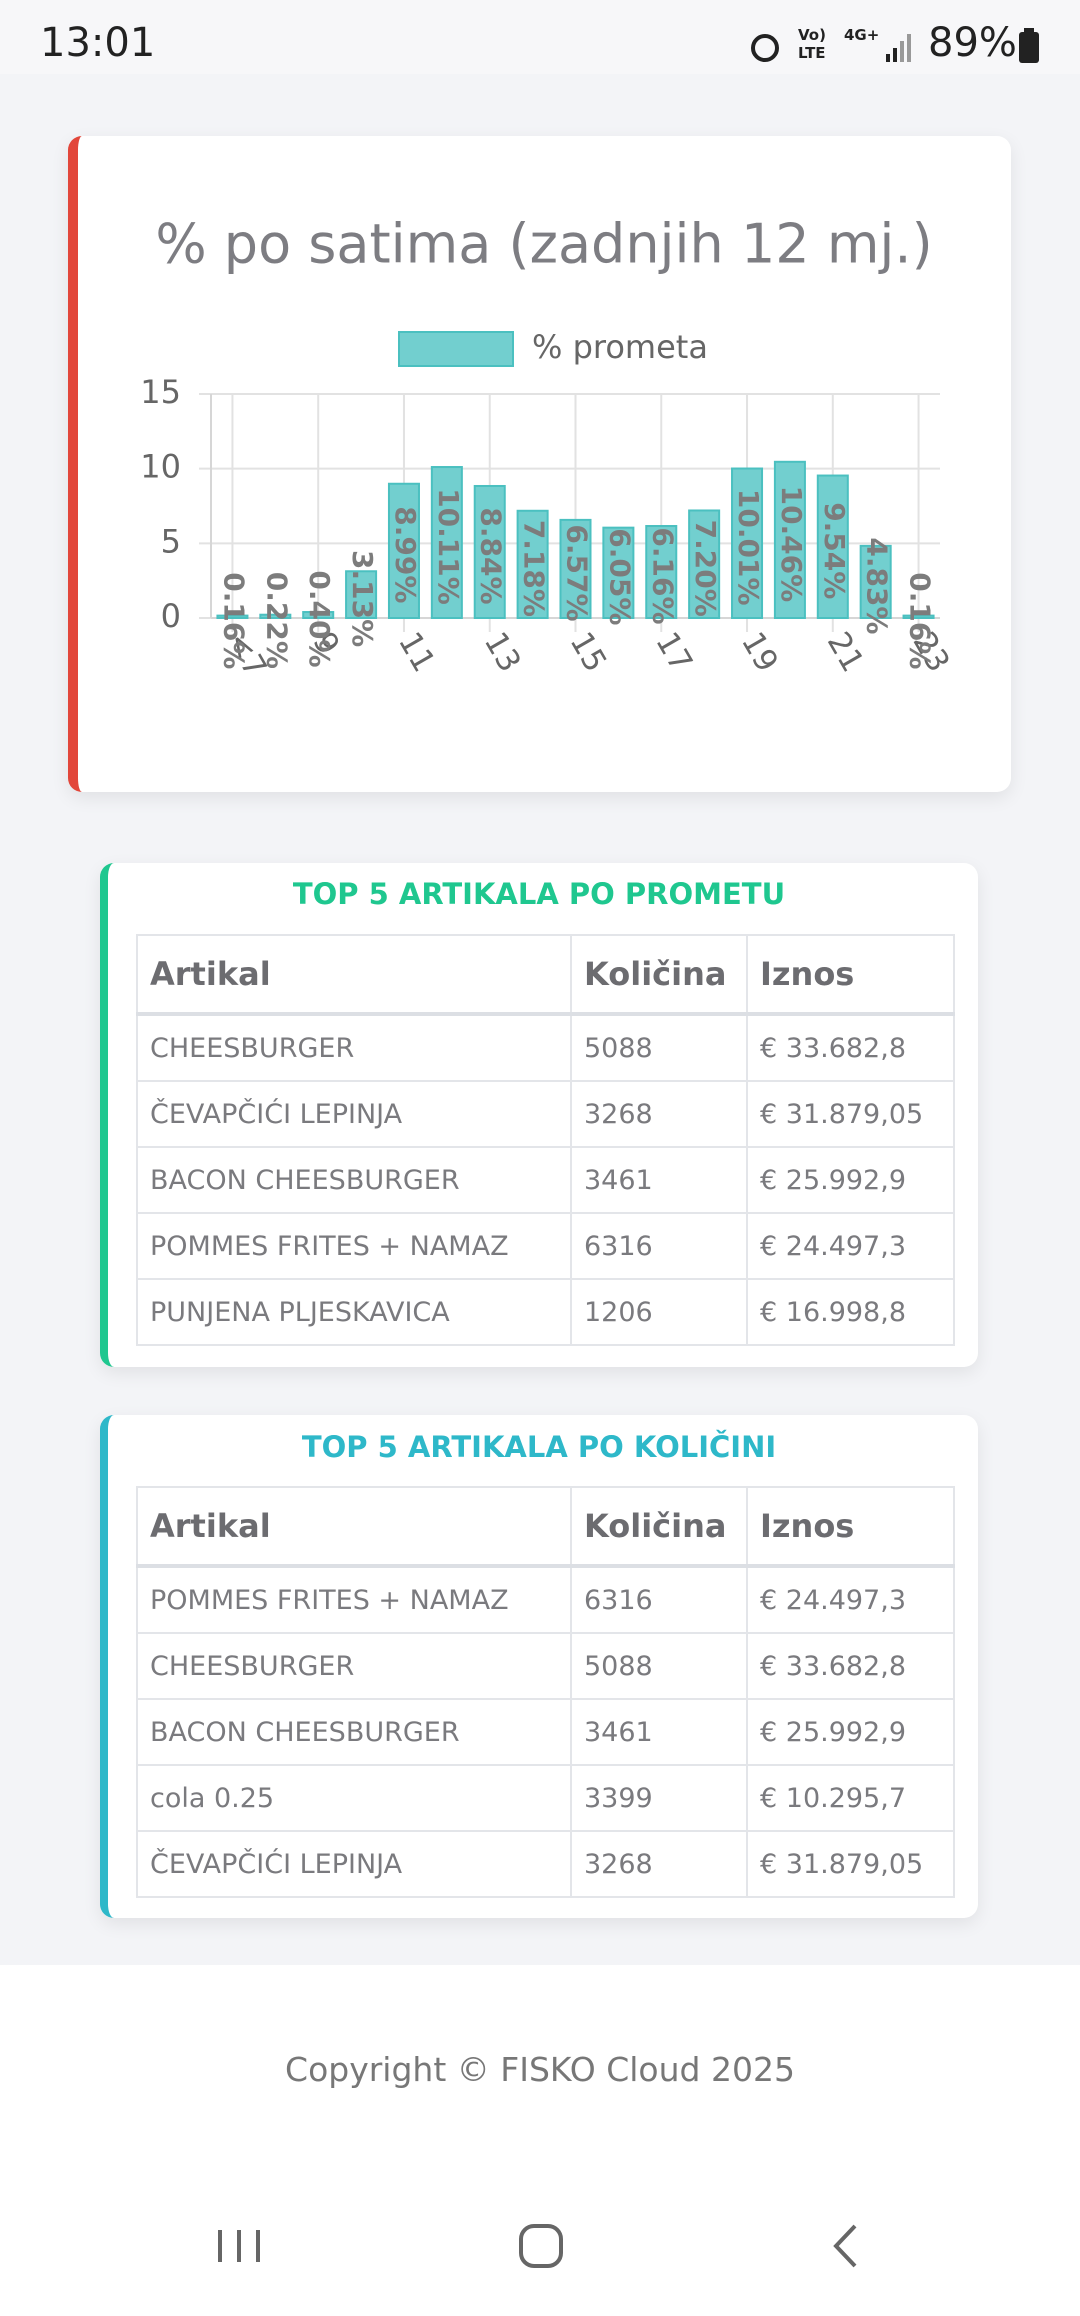 The image size is (1080, 2316). I want to click on home-button, so click(541, 2246).